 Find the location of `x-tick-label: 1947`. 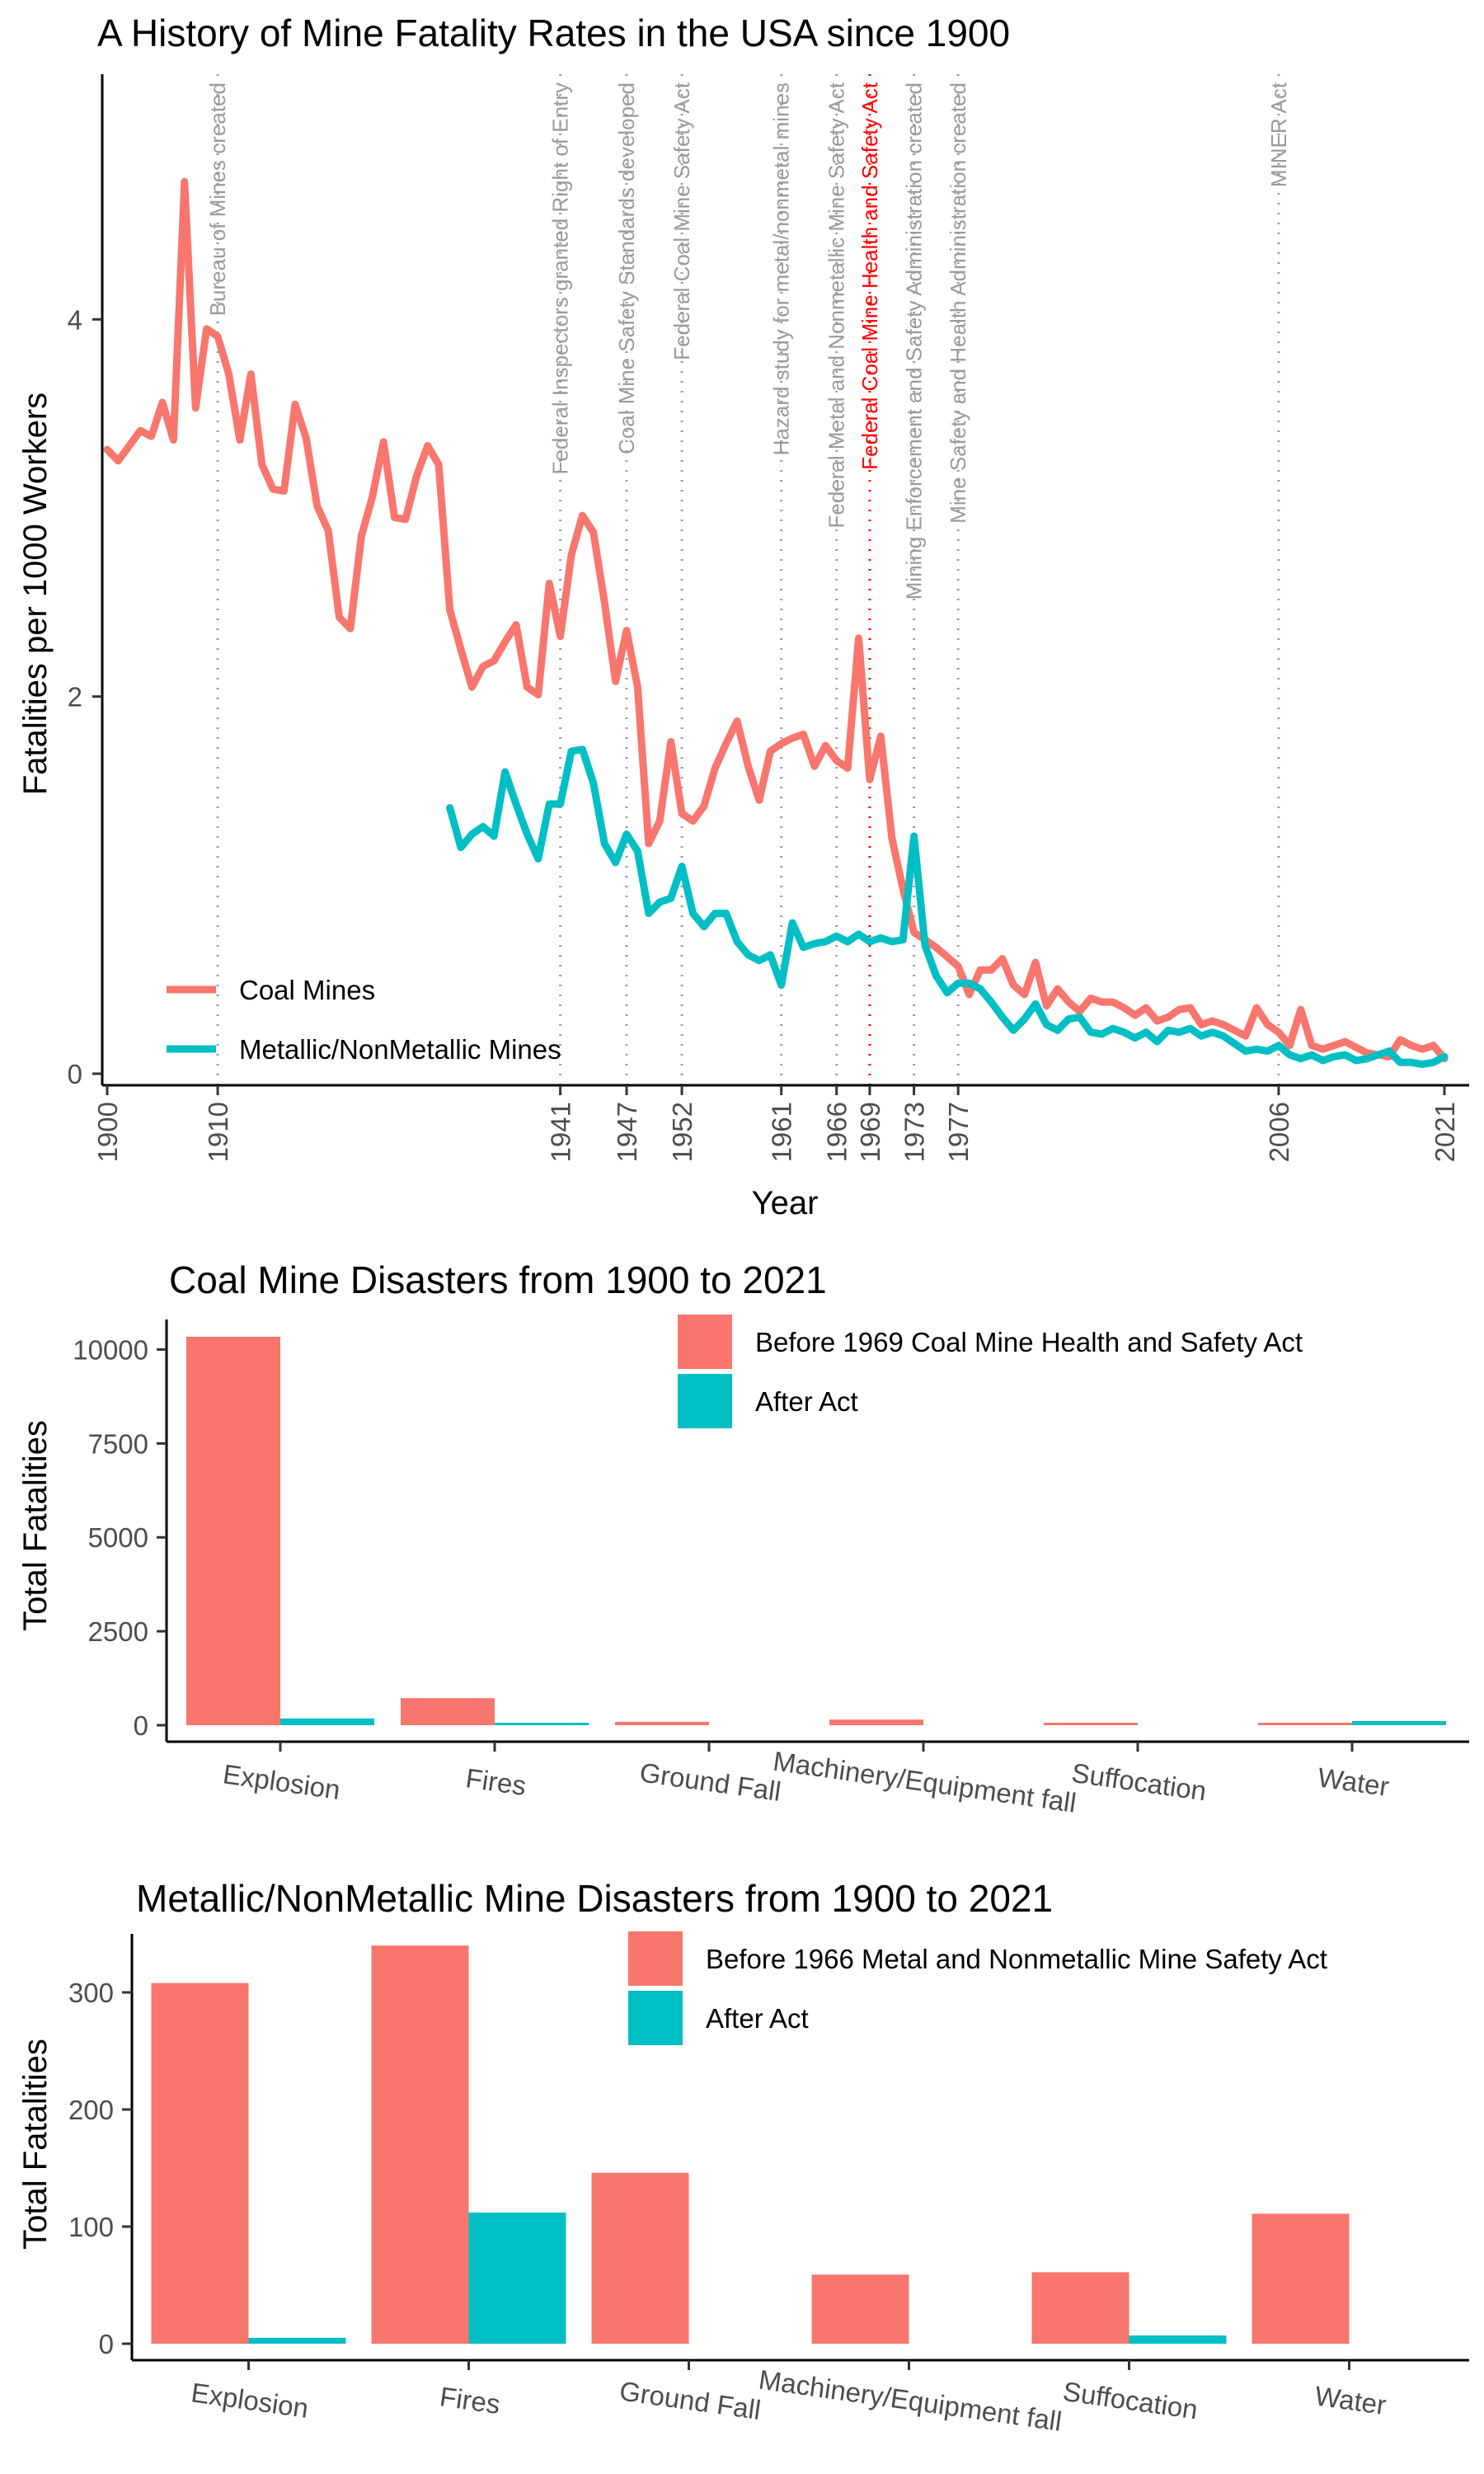

x-tick-label: 1947 is located at coordinates (627, 1132).